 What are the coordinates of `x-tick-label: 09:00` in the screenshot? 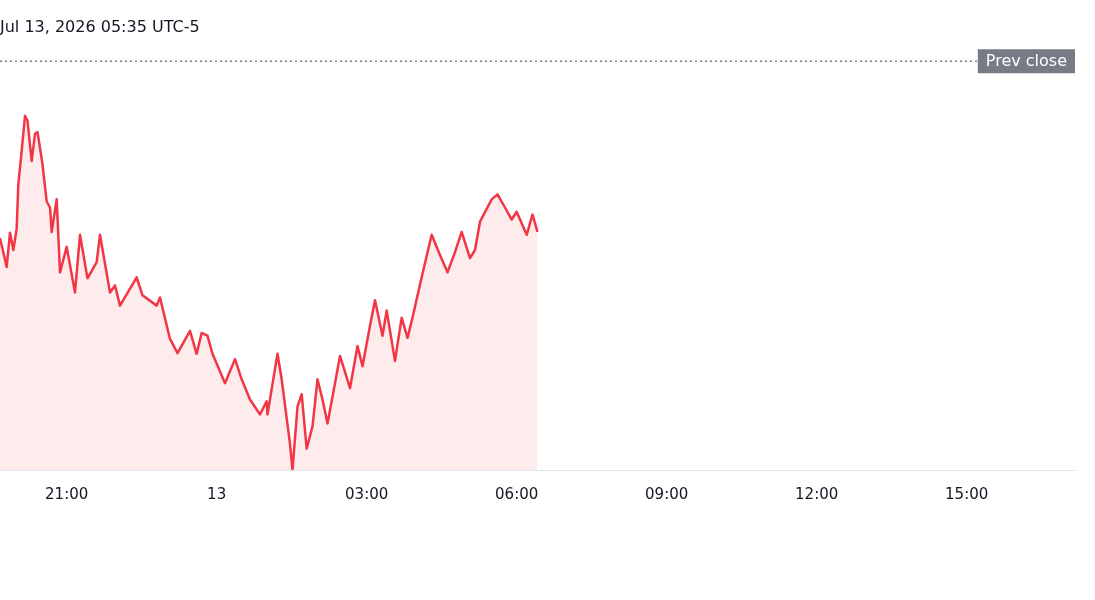 It's located at (667, 493).